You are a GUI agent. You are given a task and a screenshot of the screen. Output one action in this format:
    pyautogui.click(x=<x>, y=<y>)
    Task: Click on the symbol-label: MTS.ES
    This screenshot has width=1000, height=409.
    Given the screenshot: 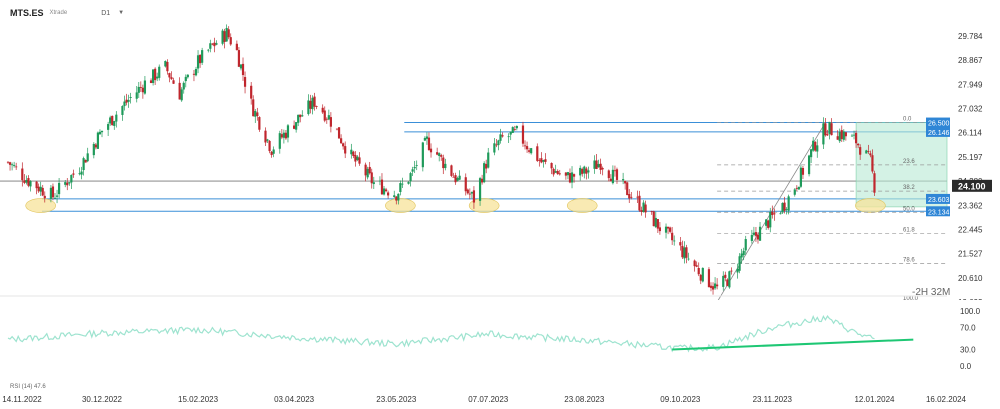 What is the action you would take?
    pyautogui.click(x=27, y=13)
    